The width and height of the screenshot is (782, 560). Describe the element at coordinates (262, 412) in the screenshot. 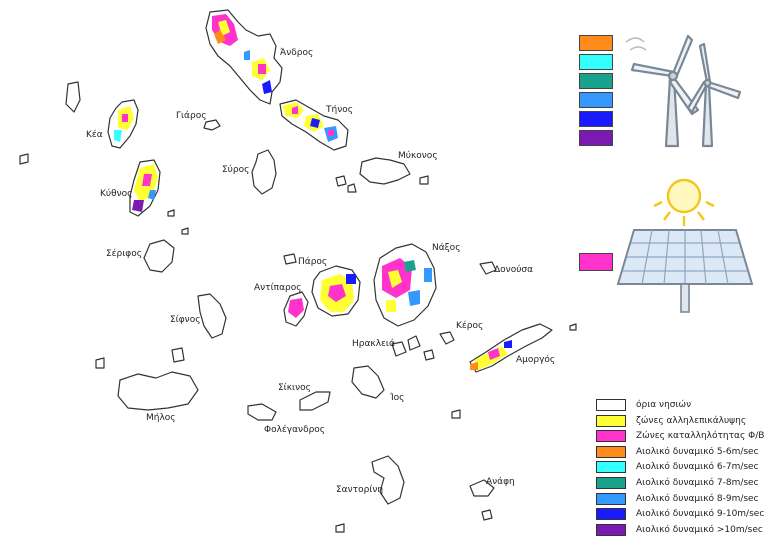

I see `island-folegandros` at that location.